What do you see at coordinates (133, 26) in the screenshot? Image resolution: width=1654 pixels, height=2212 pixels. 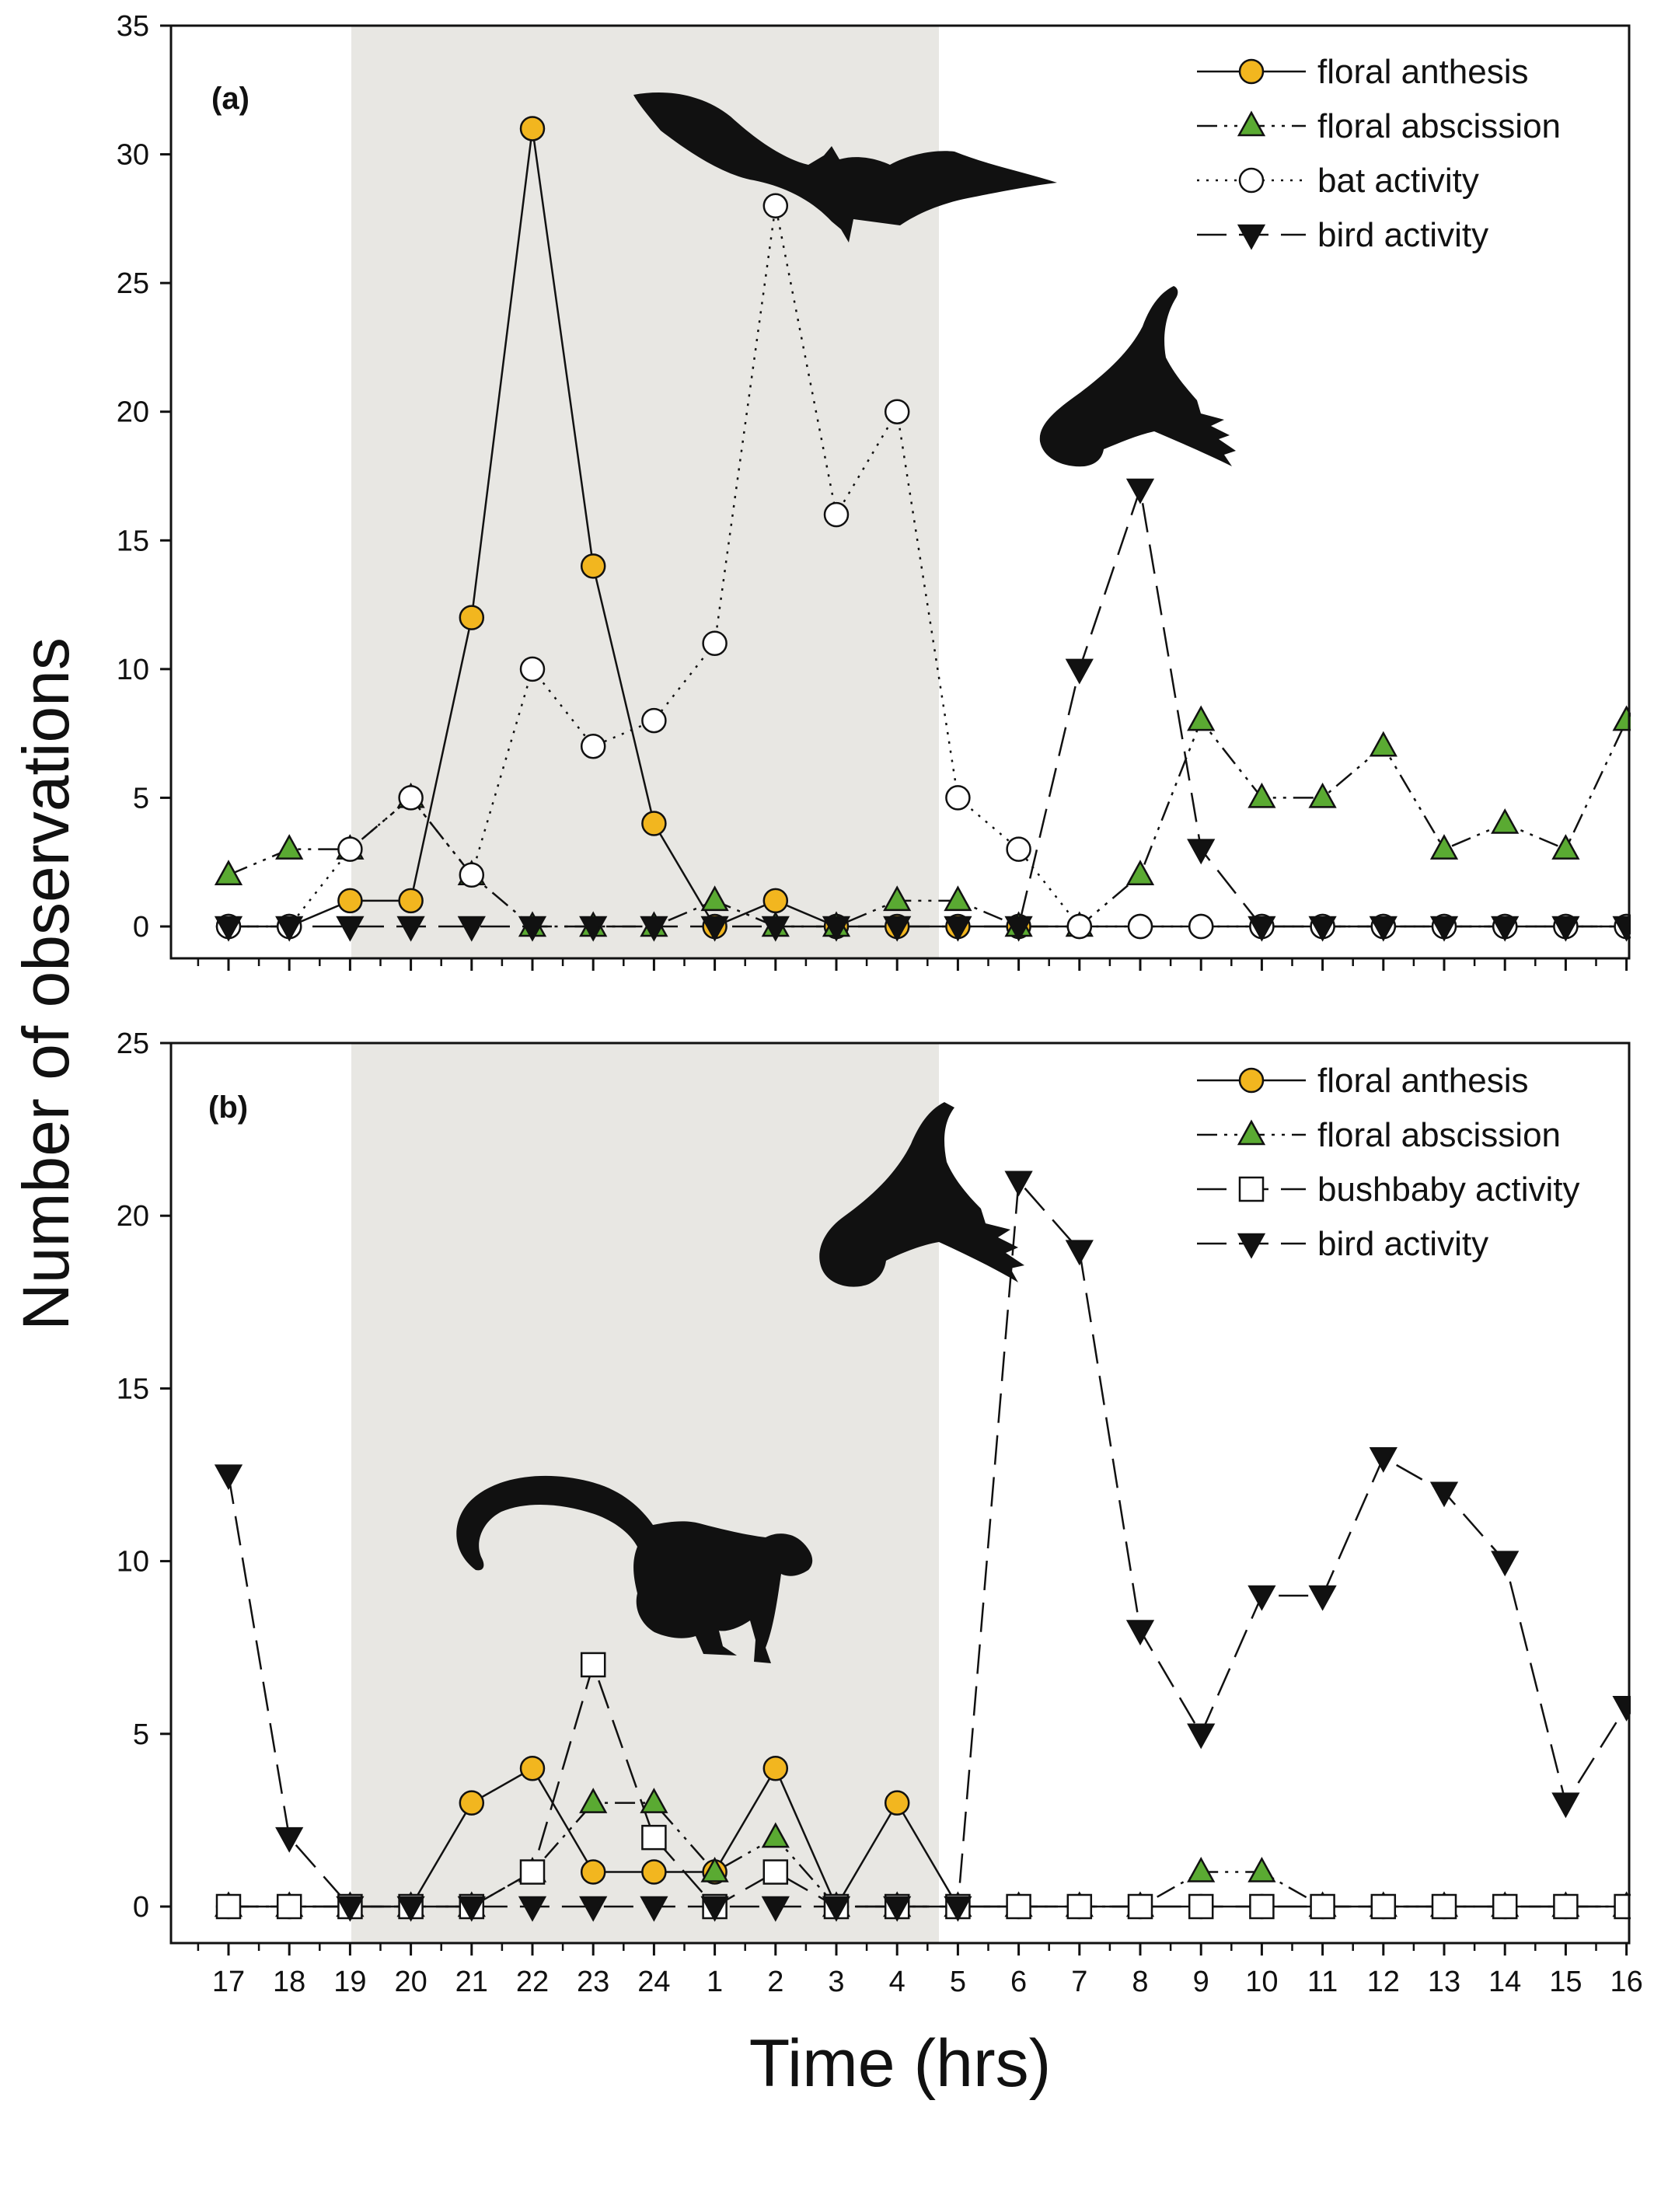 I see `y-tick-label: 35` at bounding box center [133, 26].